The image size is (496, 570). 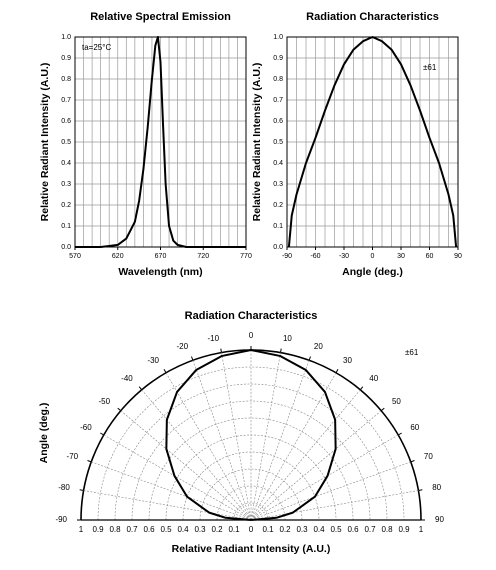 I want to click on y-tick-label: 0.2, so click(x=66, y=205).